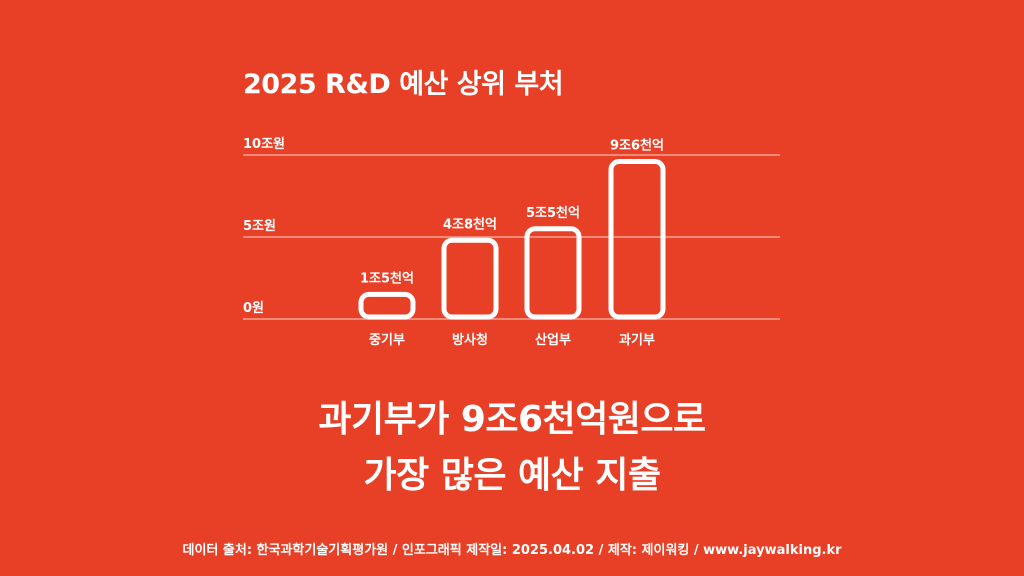 This screenshot has height=576, width=1024. I want to click on chart-title: 2025 R&D 예산 상위 부처, so click(403, 84).